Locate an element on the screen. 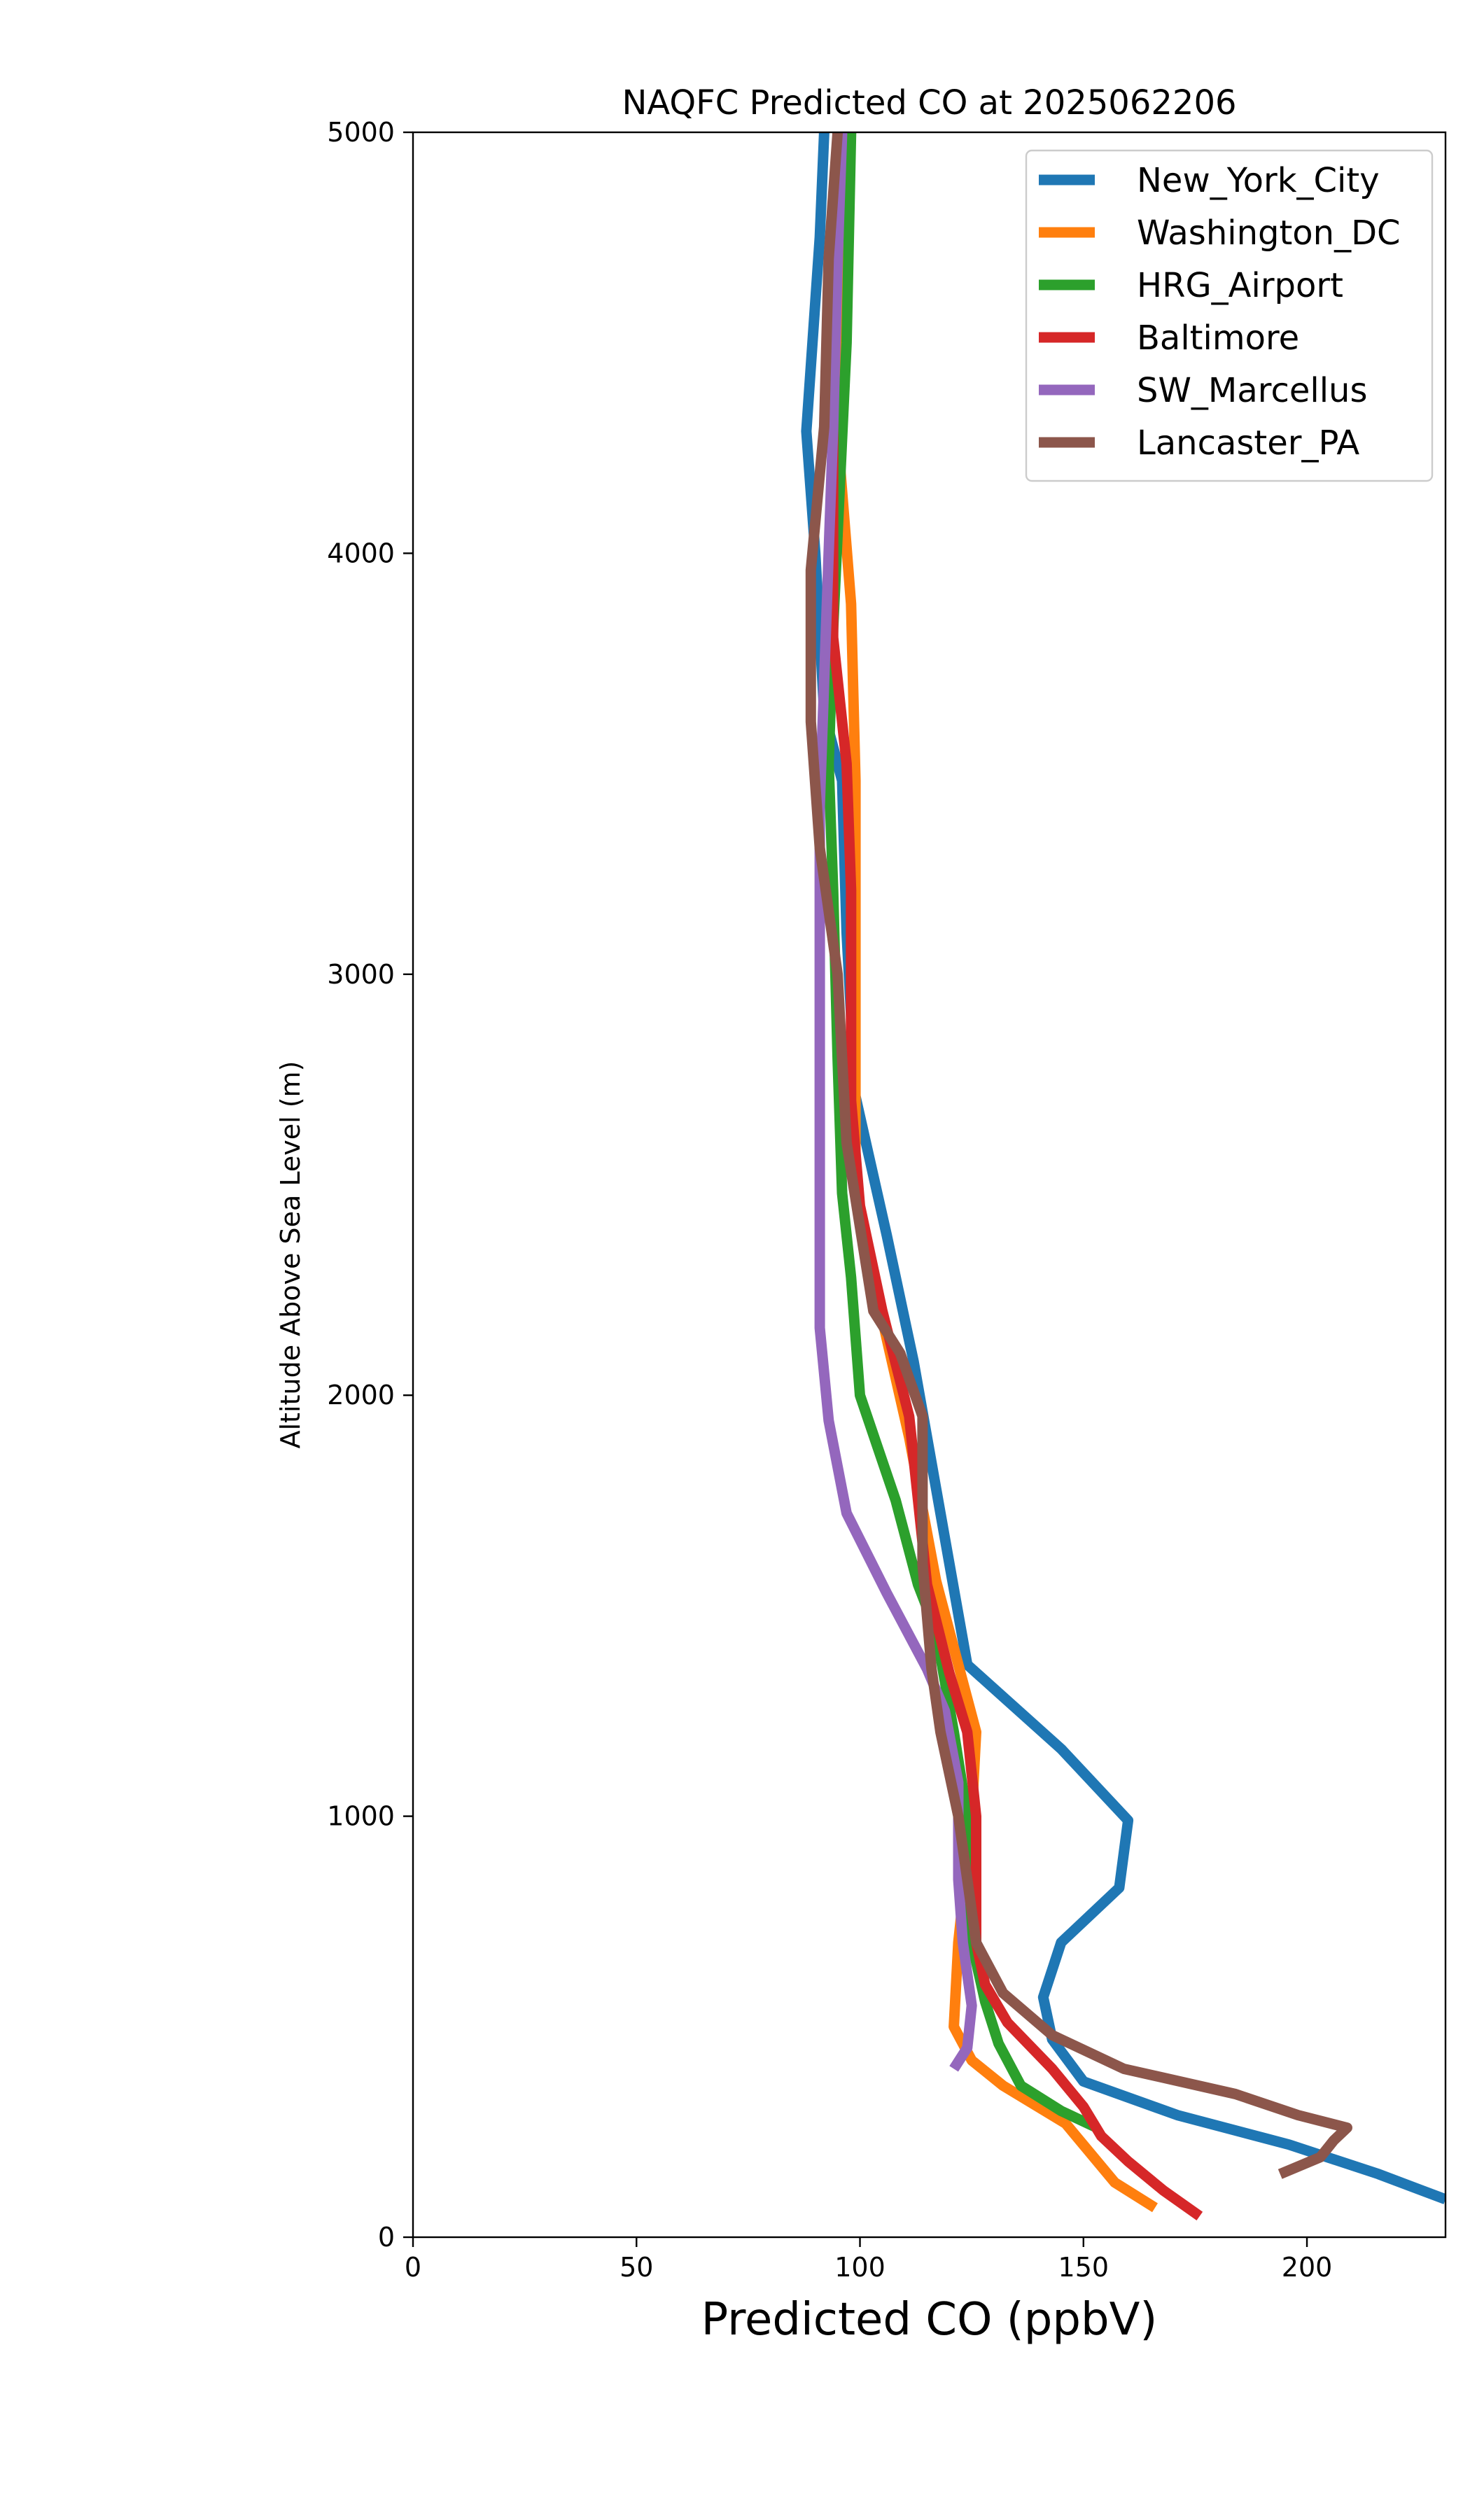  legend-label: Baltimore is located at coordinates (1218, 338).